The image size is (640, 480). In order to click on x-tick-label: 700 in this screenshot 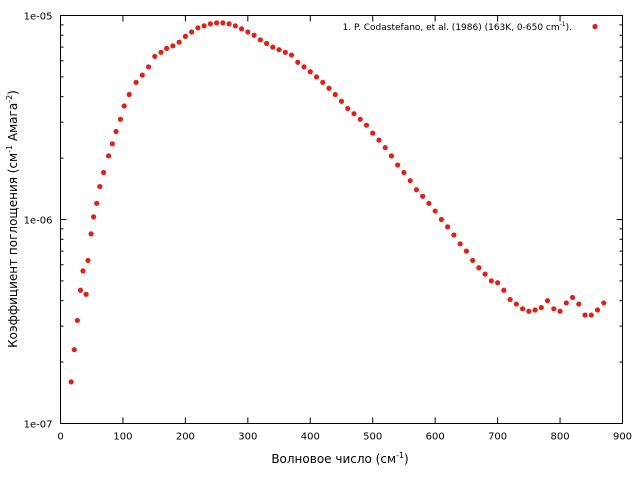, I will do `click(497, 437)`.